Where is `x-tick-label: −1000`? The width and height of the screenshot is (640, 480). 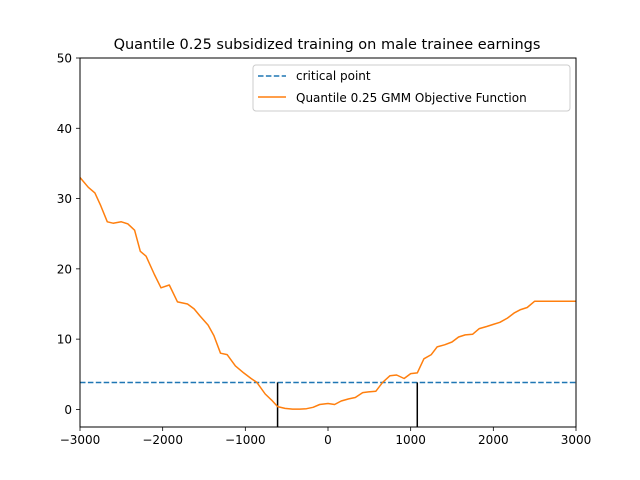 x-tick-label: −1000 is located at coordinates (245, 440).